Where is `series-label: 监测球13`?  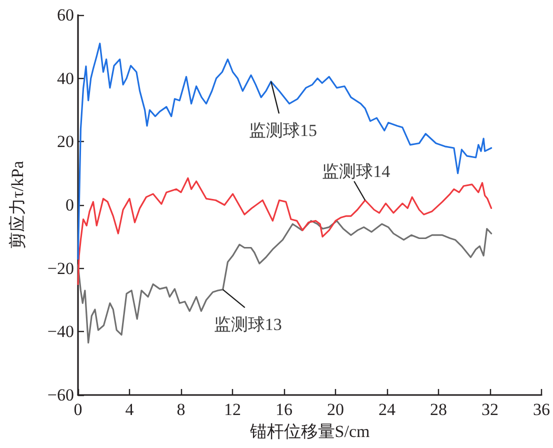
series-label: 监测球13 is located at coordinates (248, 324).